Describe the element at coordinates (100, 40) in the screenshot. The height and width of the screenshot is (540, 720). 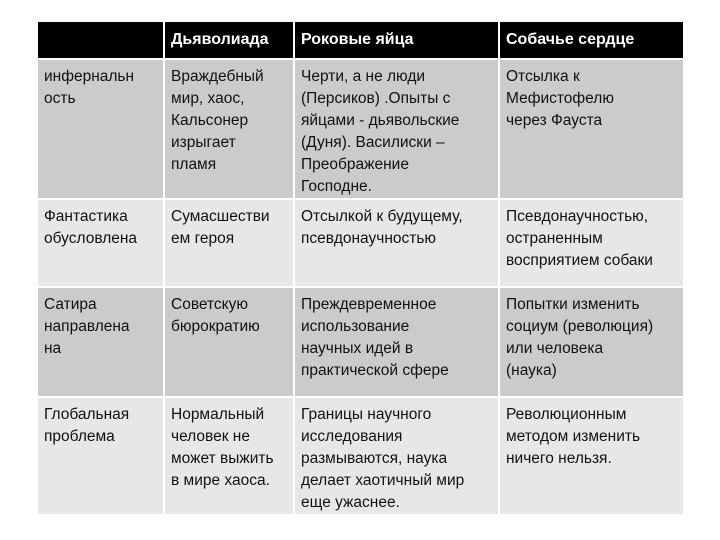
I see `header-cell-empty` at that location.